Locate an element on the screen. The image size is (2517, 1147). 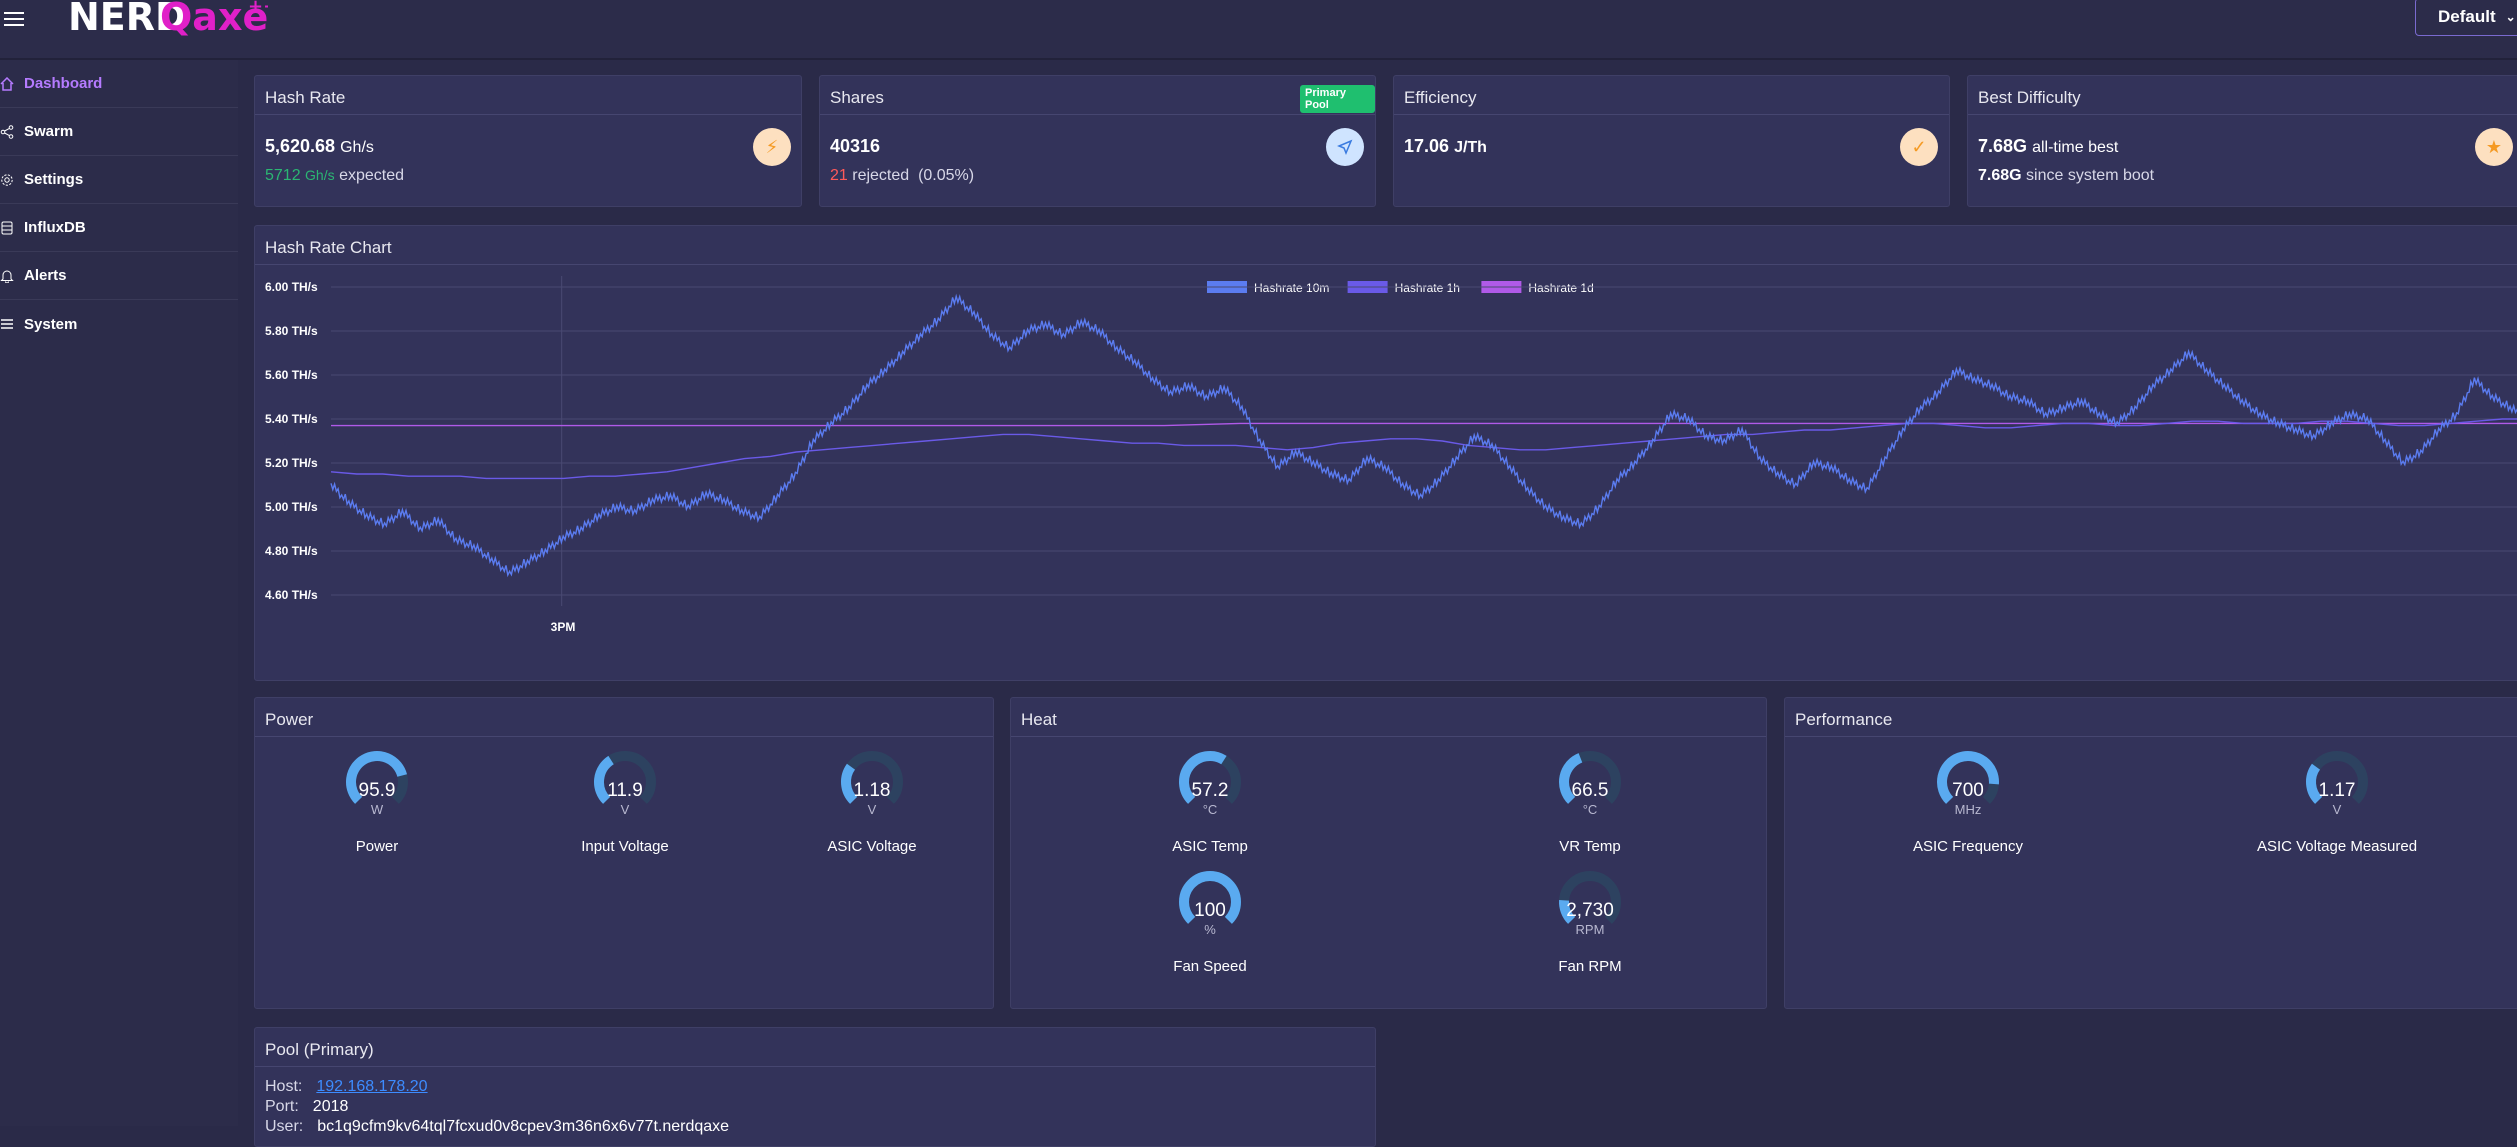
top-bar: NERD Qaxe ++ Default ⌄ is located at coordinates (1258, 30).